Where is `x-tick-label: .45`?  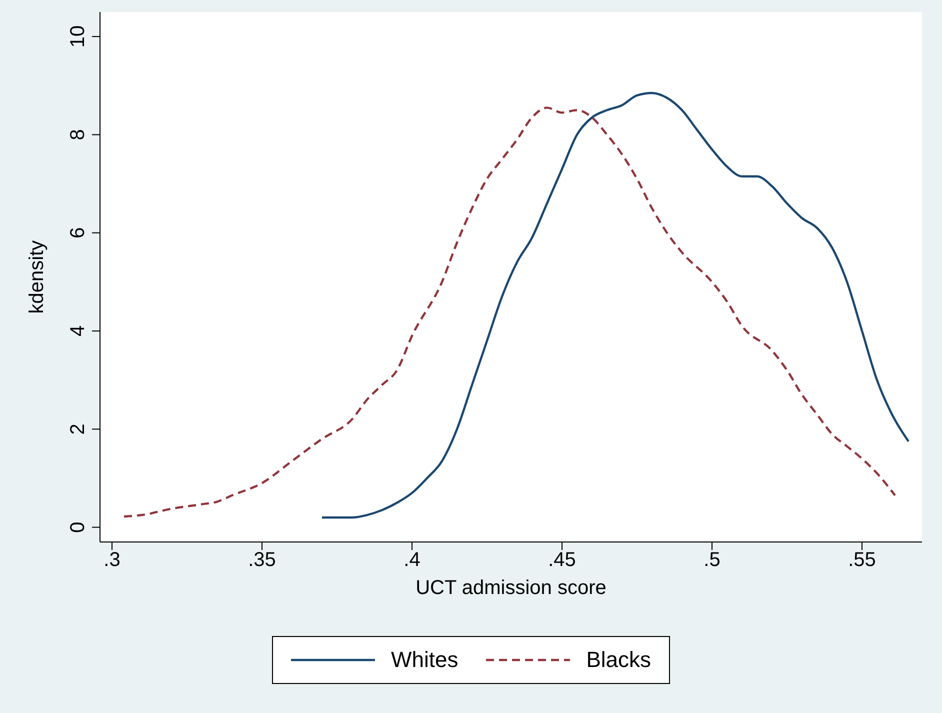
x-tick-label: .45 is located at coordinates (562, 560).